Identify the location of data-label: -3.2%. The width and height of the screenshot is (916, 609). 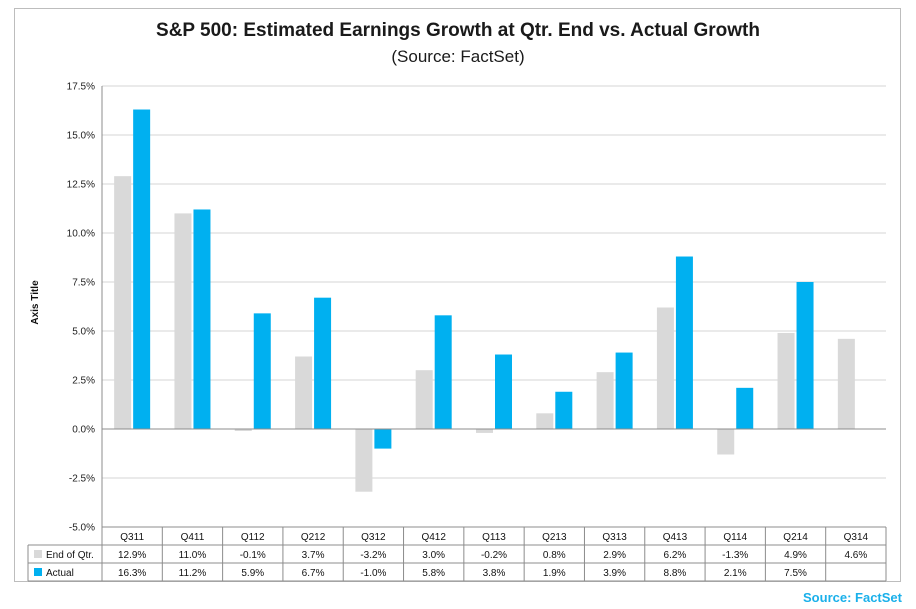
(373, 555).